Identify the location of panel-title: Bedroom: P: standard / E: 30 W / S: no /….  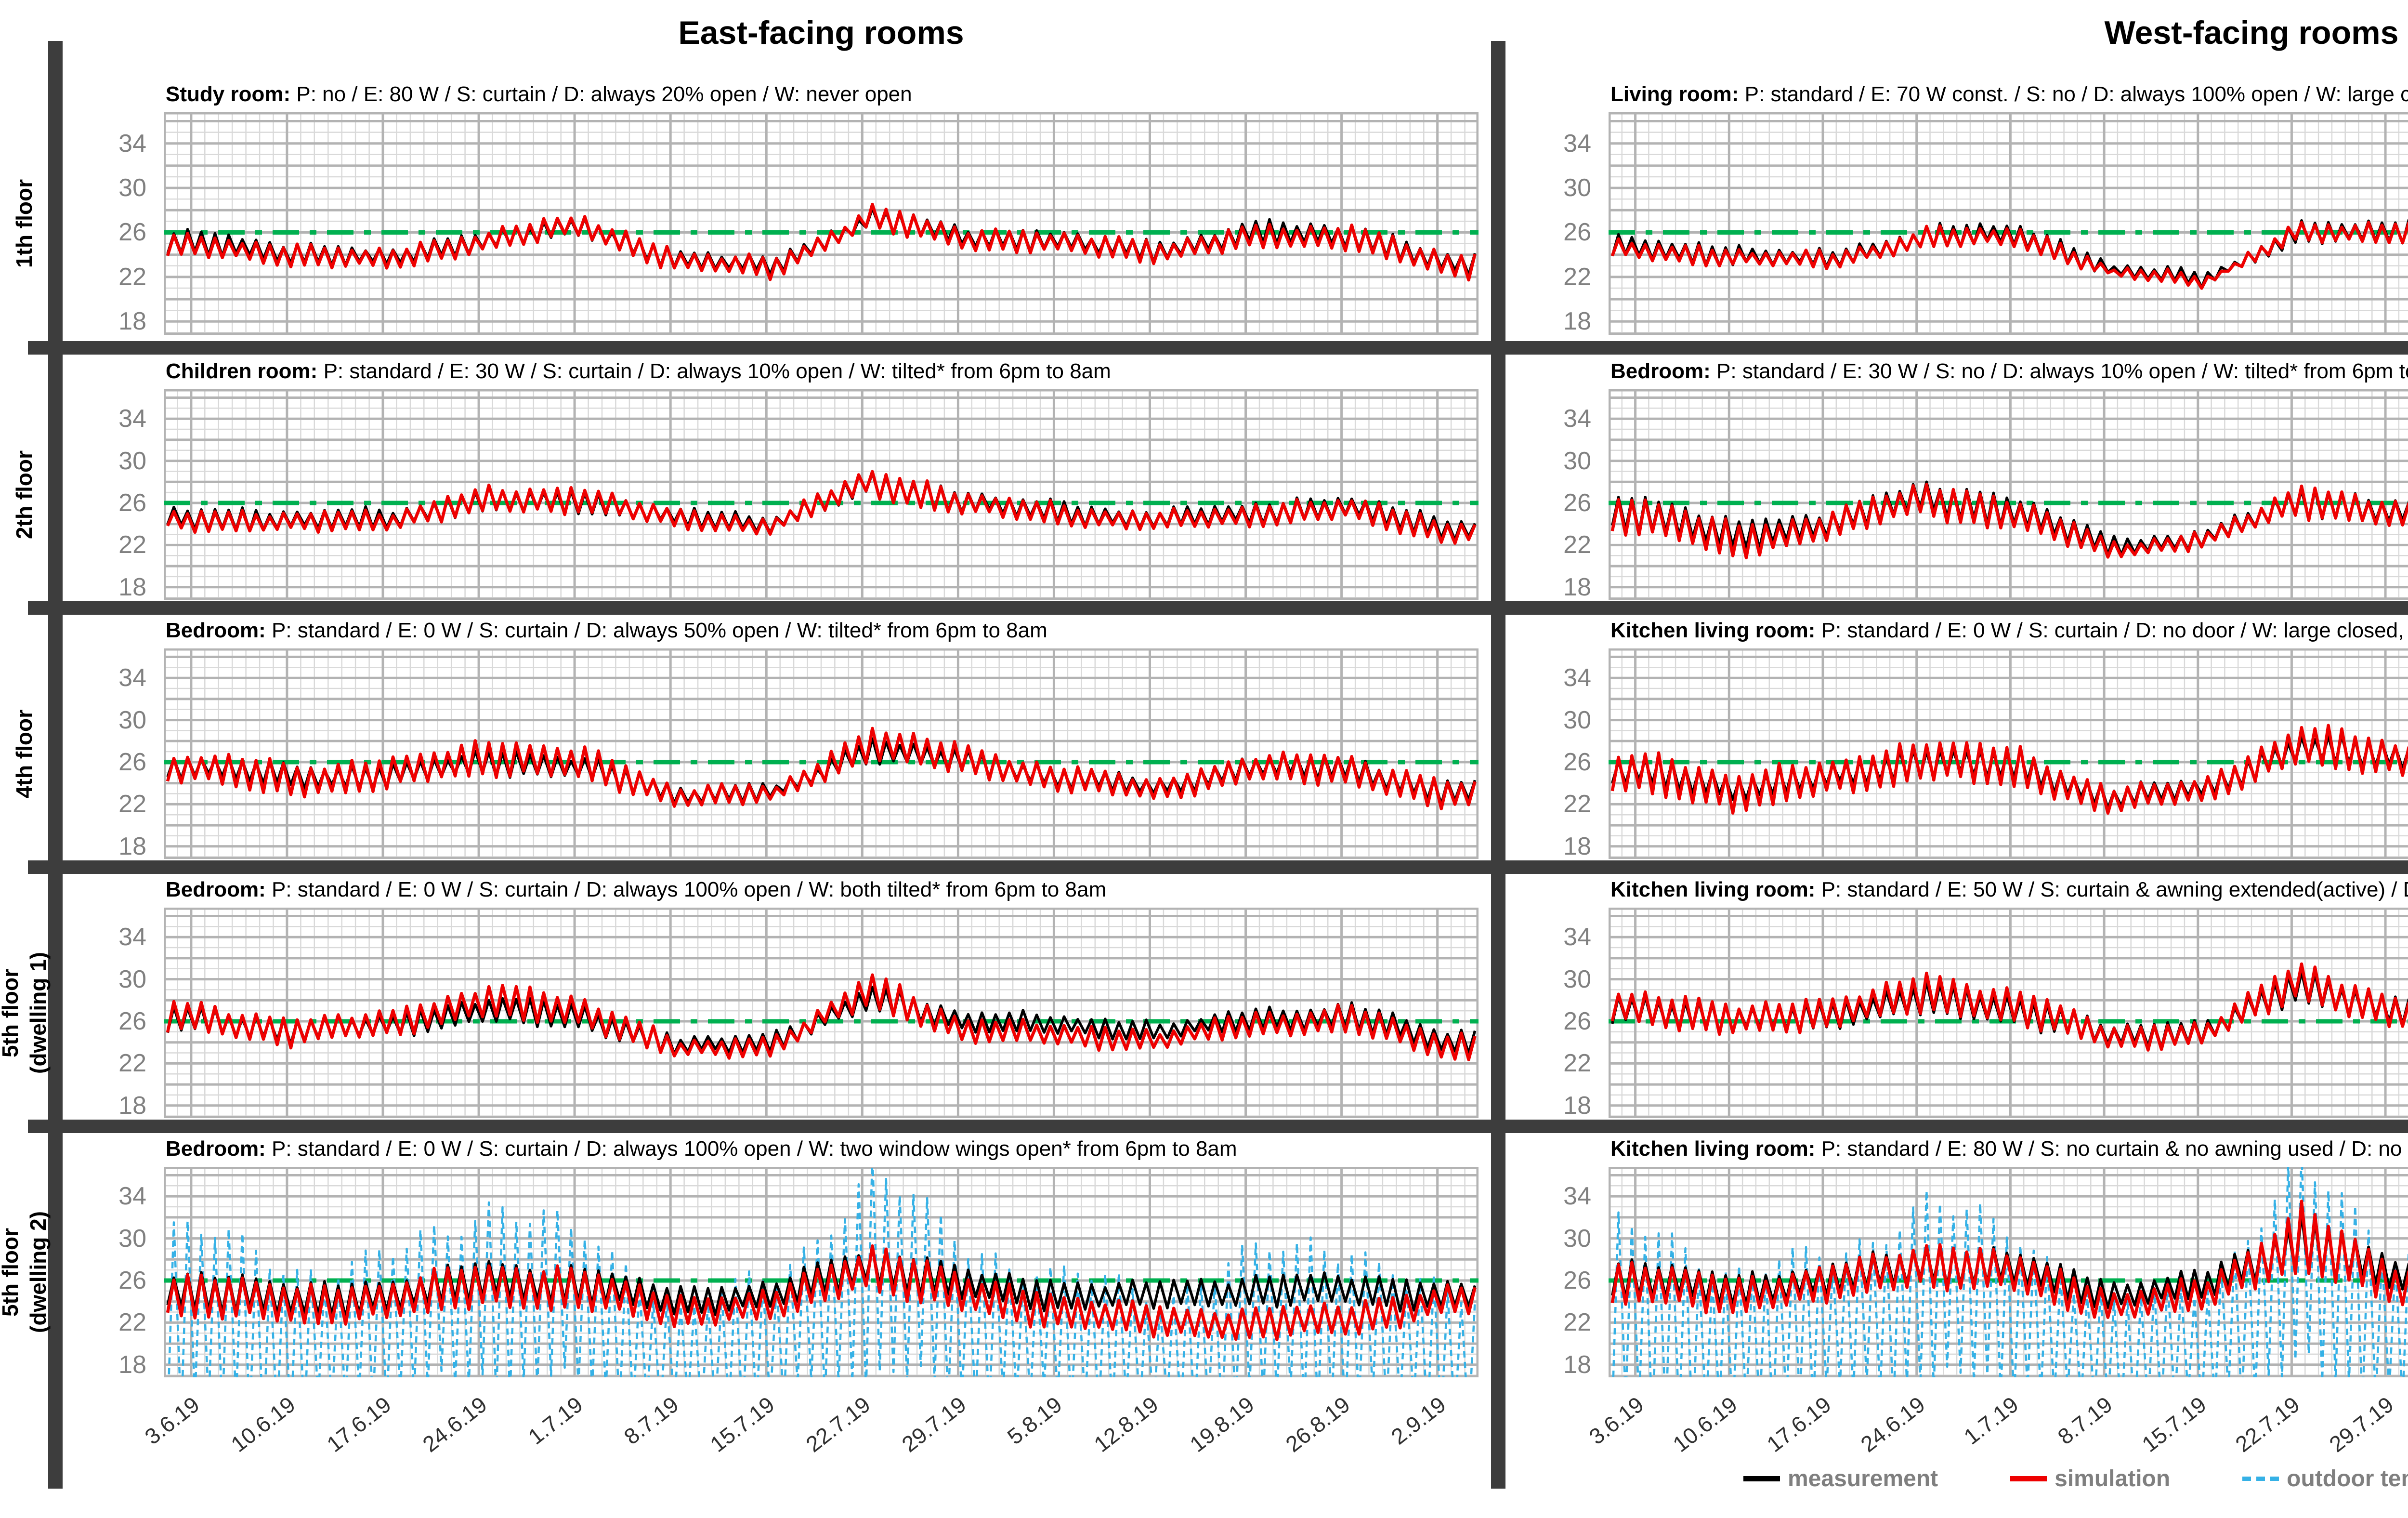
(2009, 371).